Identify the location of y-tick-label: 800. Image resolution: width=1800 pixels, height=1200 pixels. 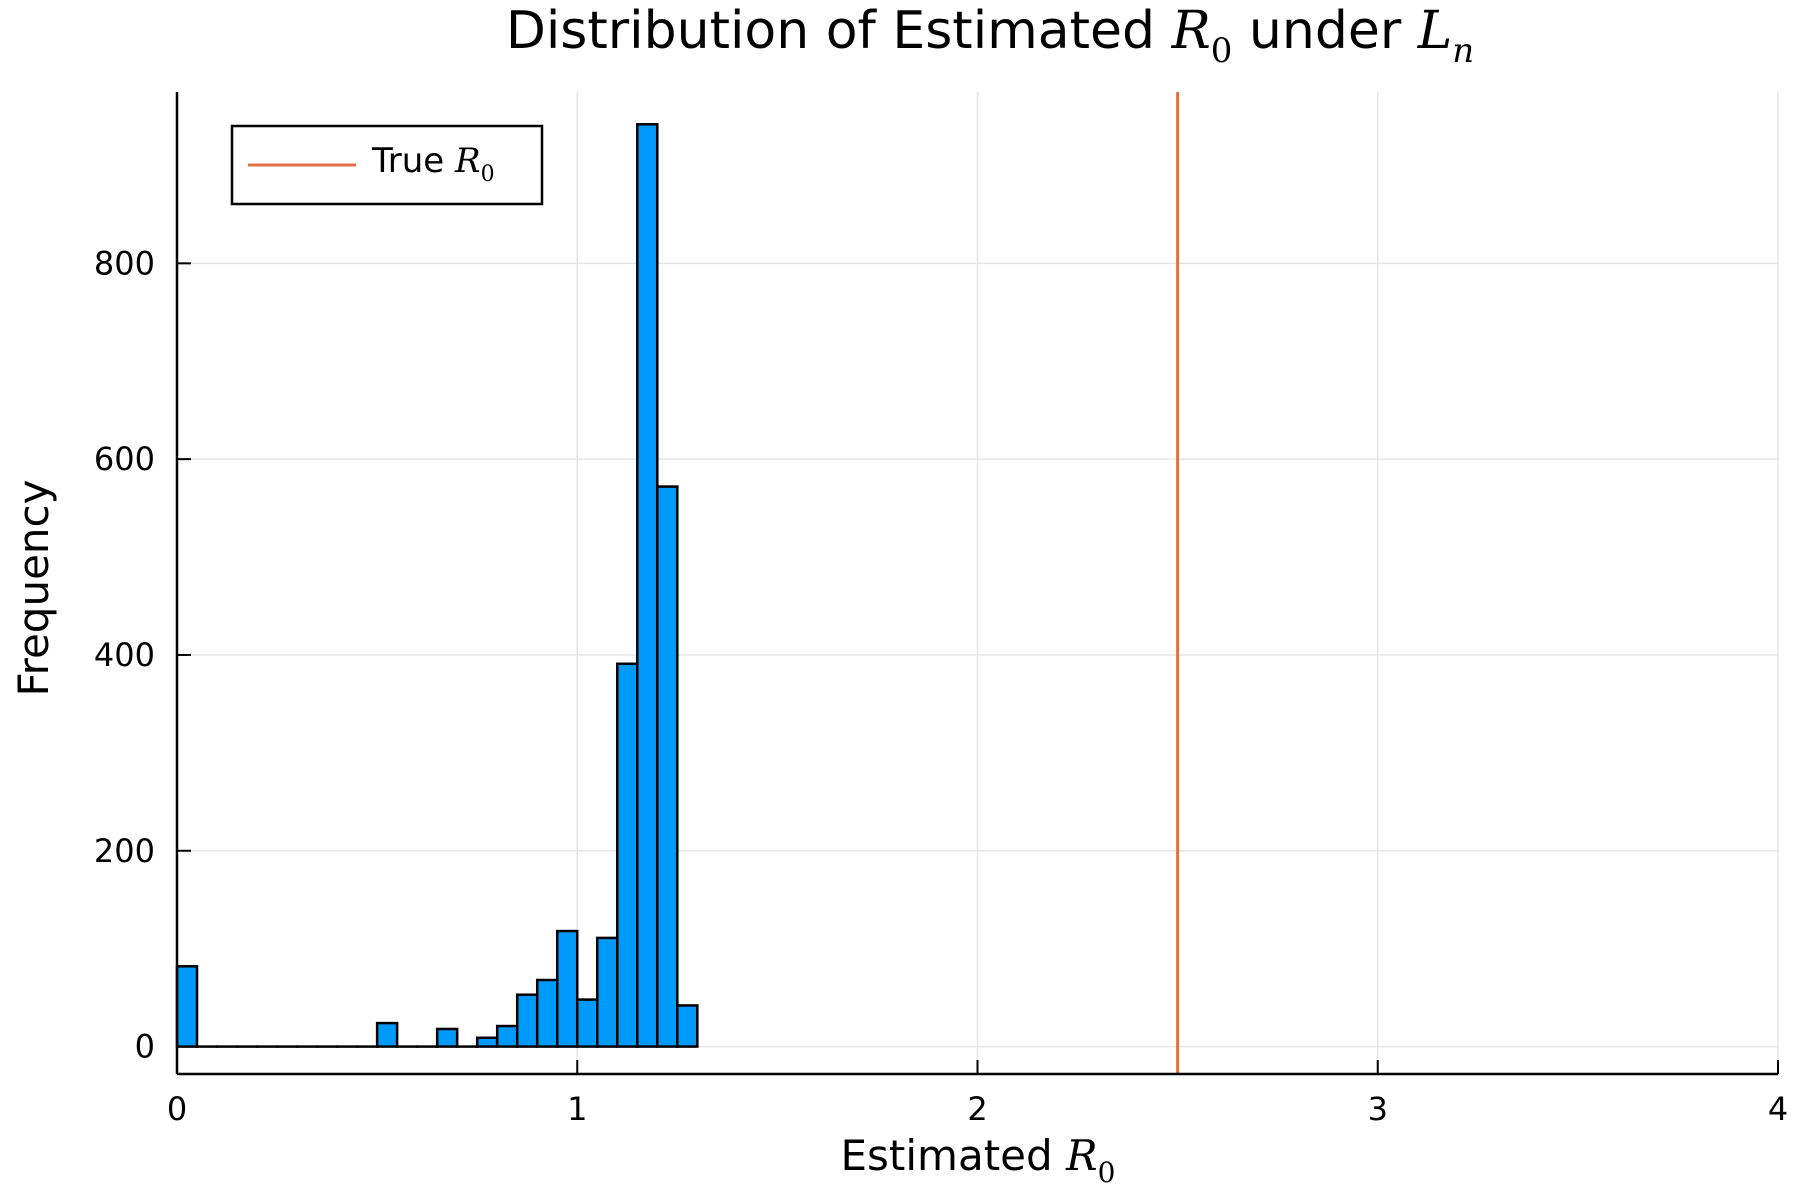
(124, 263).